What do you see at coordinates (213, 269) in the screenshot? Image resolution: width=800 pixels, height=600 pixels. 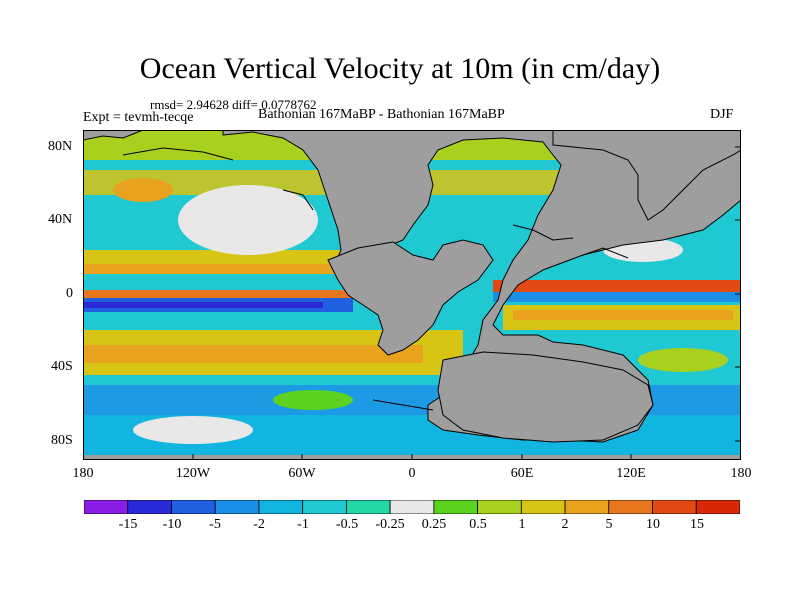 I see `field-band-n-tropics-core` at bounding box center [213, 269].